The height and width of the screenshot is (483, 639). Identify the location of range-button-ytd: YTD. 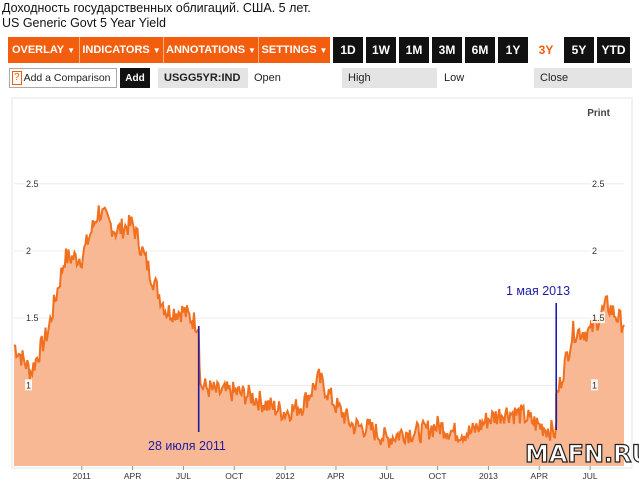
(613, 50).